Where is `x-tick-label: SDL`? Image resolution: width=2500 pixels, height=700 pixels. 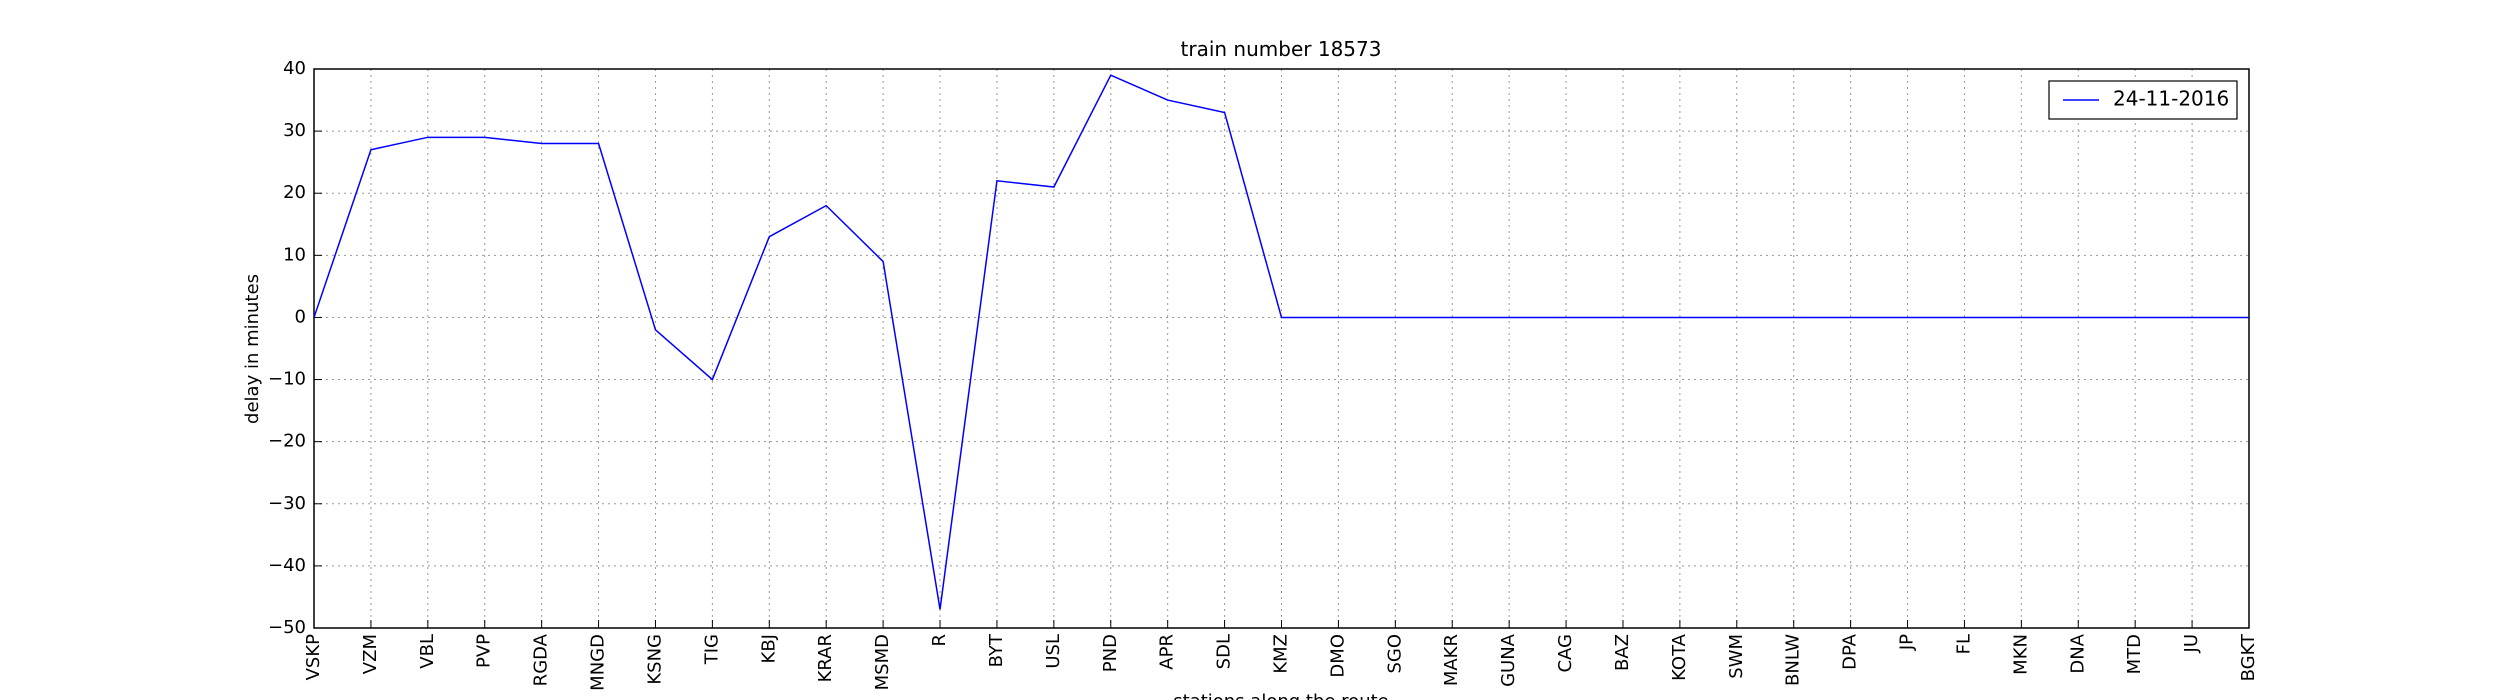
x-tick-label: SDL is located at coordinates (1224, 651).